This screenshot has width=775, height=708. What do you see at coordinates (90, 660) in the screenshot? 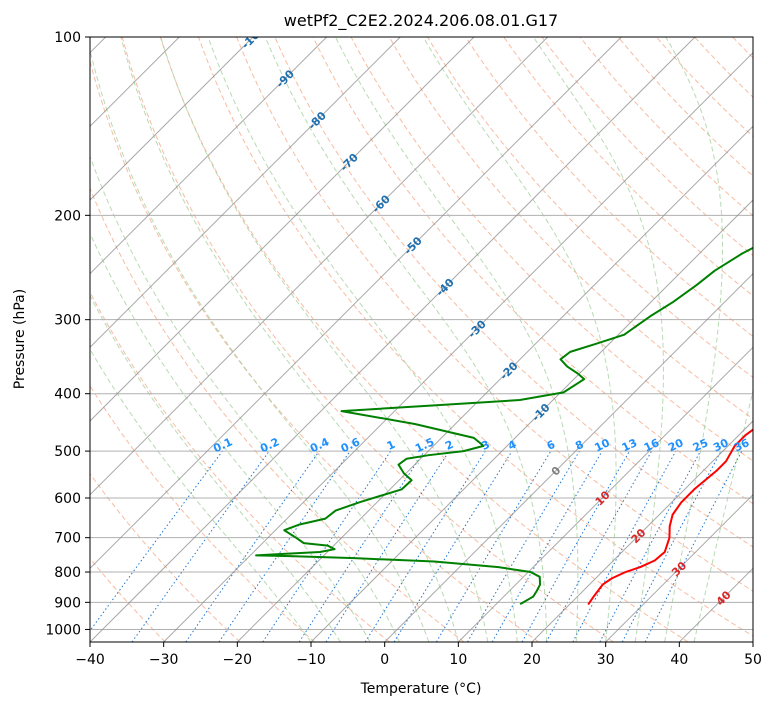
I see `x-tick-label: −40` at bounding box center [90, 660].